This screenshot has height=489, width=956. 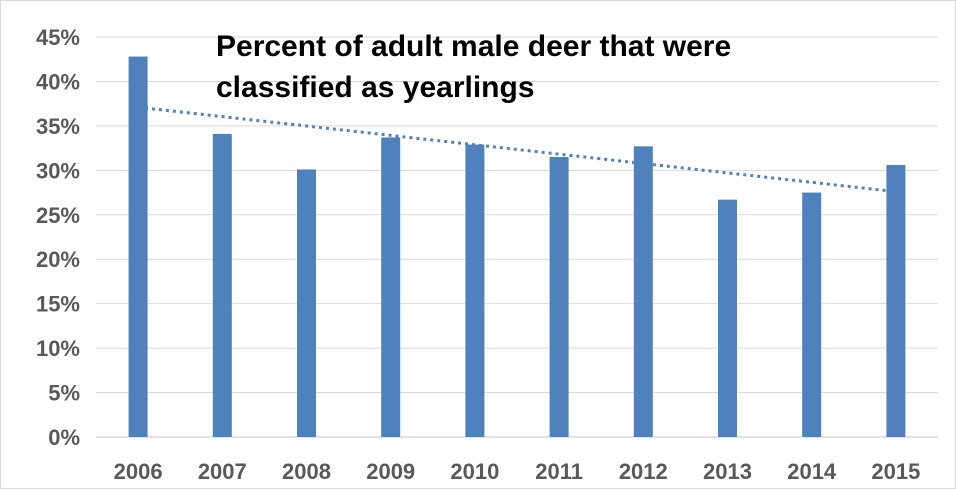 I want to click on y-tick-label: 30%, so click(x=58, y=170).